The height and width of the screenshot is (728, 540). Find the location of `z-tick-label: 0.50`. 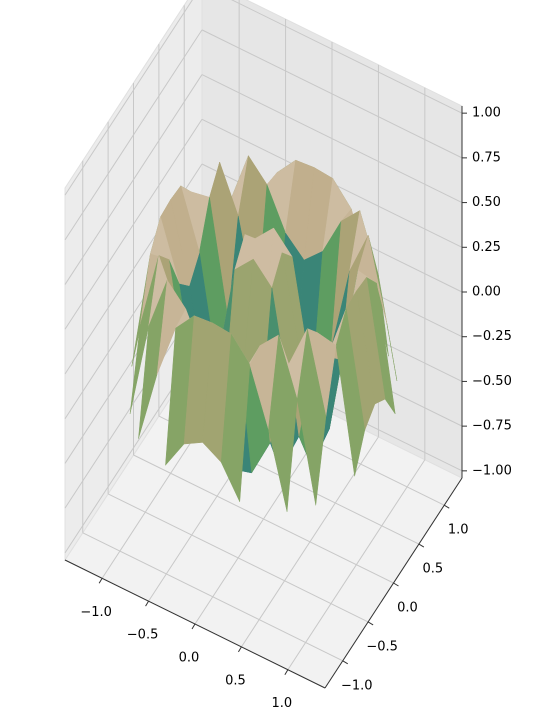

z-tick-label: 0.50 is located at coordinates (486, 202).